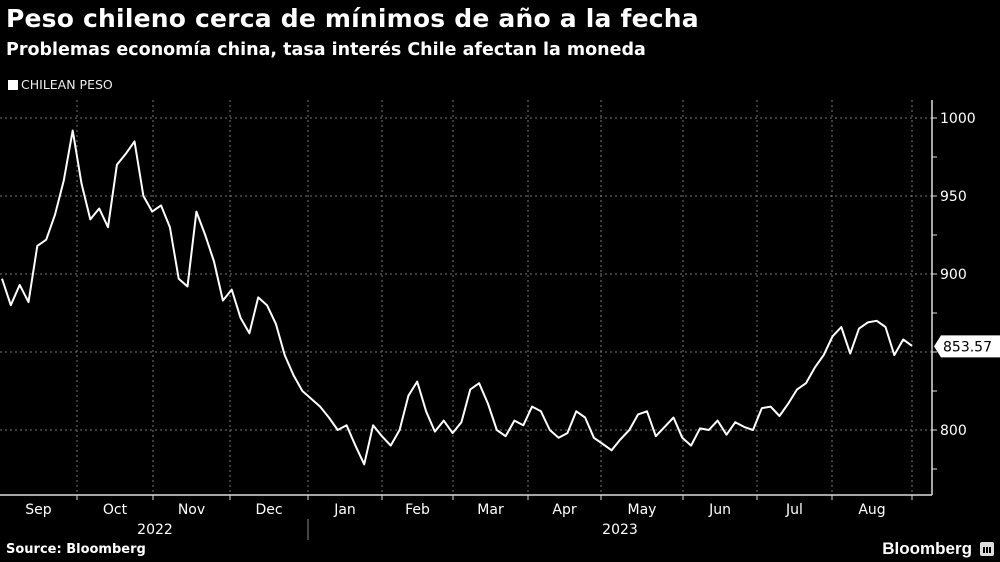  Describe the element at coordinates (344, 510) in the screenshot. I see `svg-text: Jan` at that location.